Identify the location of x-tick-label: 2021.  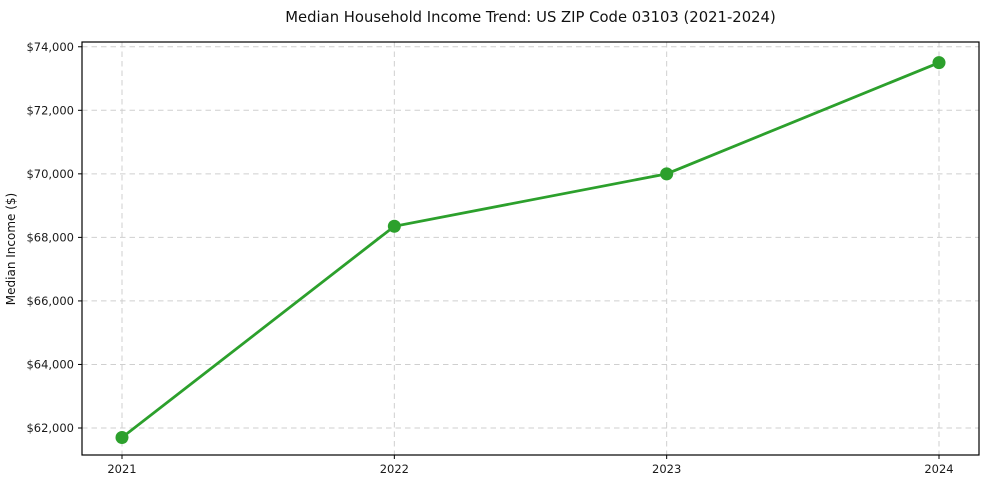
(121, 469).